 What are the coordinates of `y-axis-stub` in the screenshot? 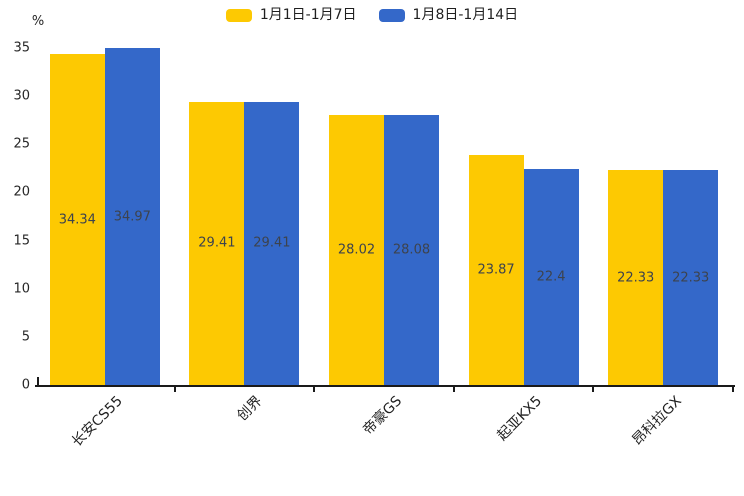 It's located at (38, 381).